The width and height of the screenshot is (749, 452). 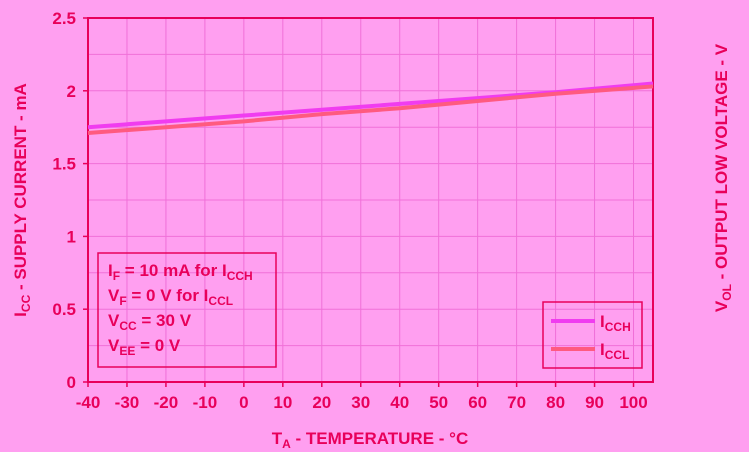 What do you see at coordinates (64, 309) in the screenshot?
I see `y-tick-label: 0.5` at bounding box center [64, 309].